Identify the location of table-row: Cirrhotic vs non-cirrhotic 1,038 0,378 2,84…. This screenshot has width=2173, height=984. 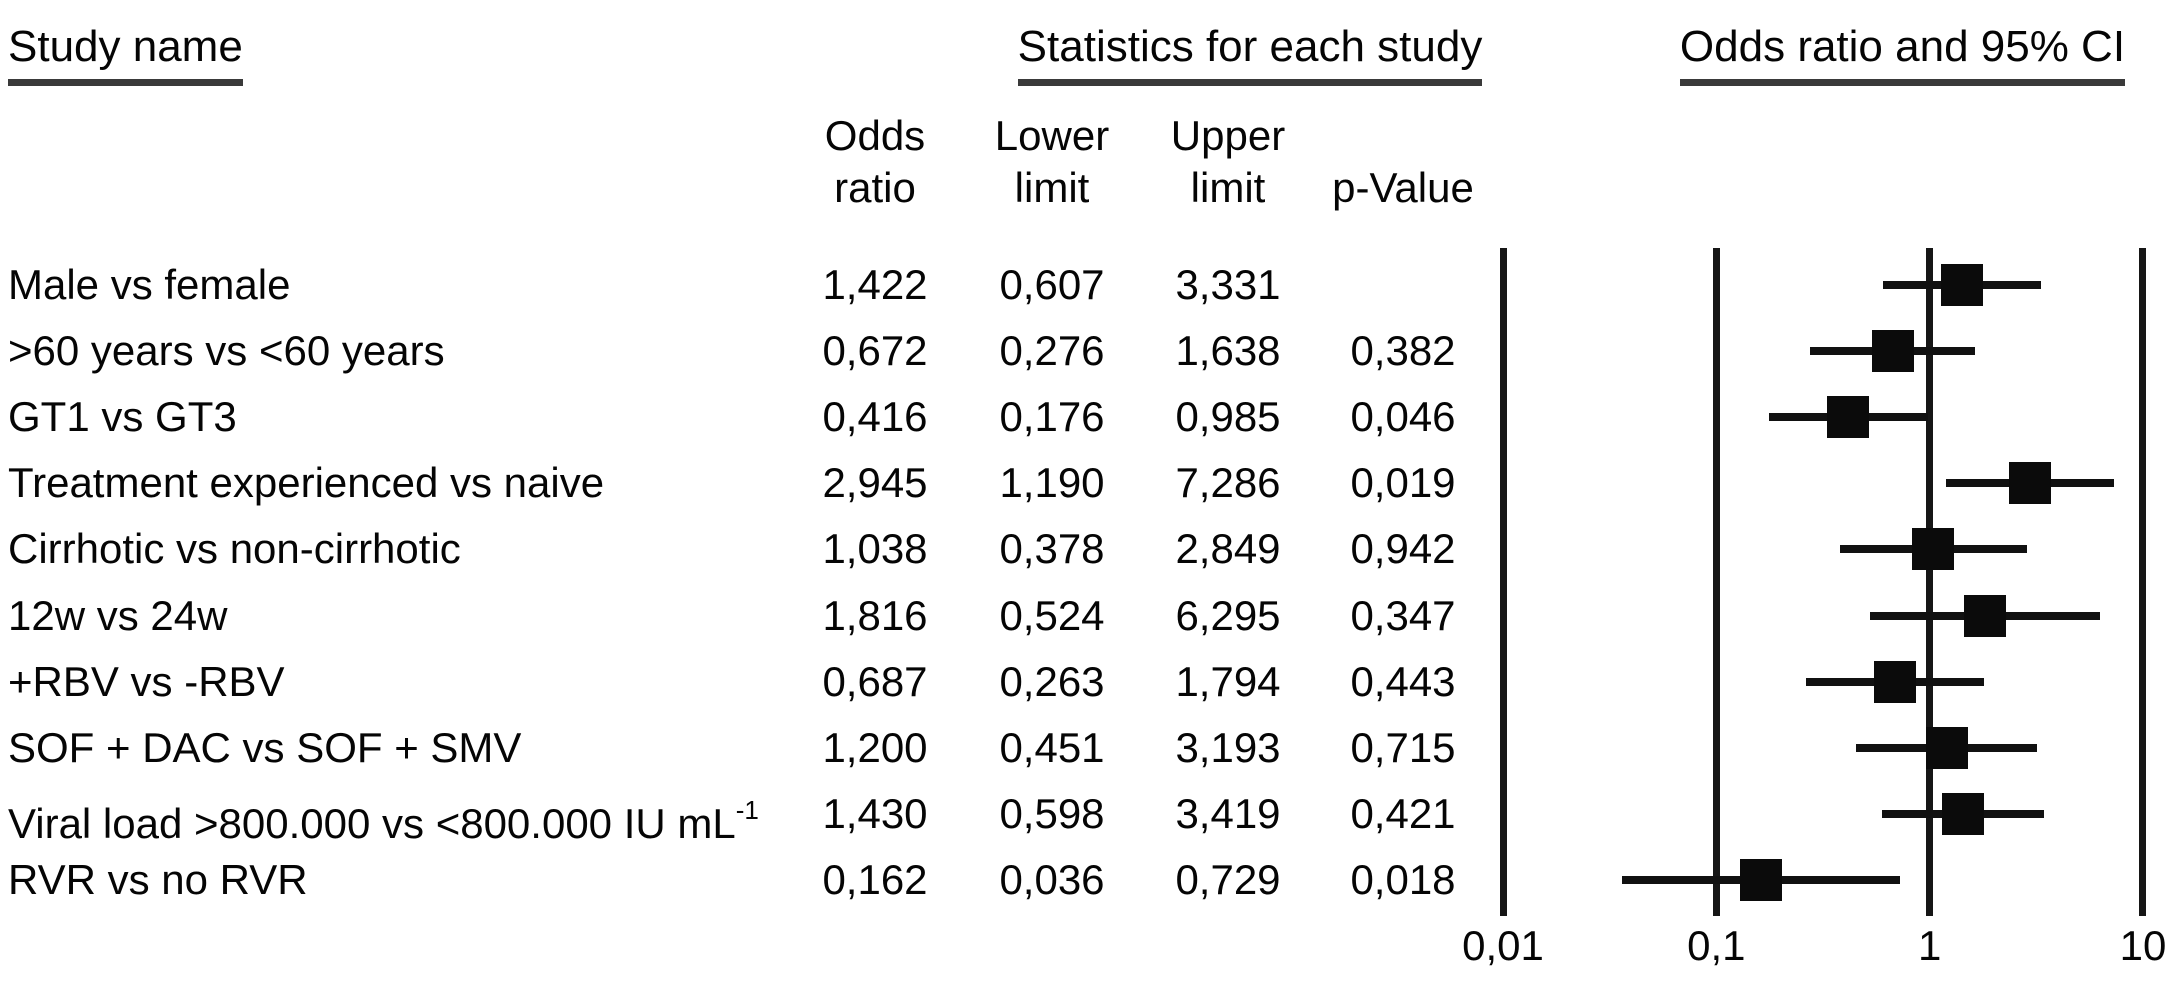
(1086, 549).